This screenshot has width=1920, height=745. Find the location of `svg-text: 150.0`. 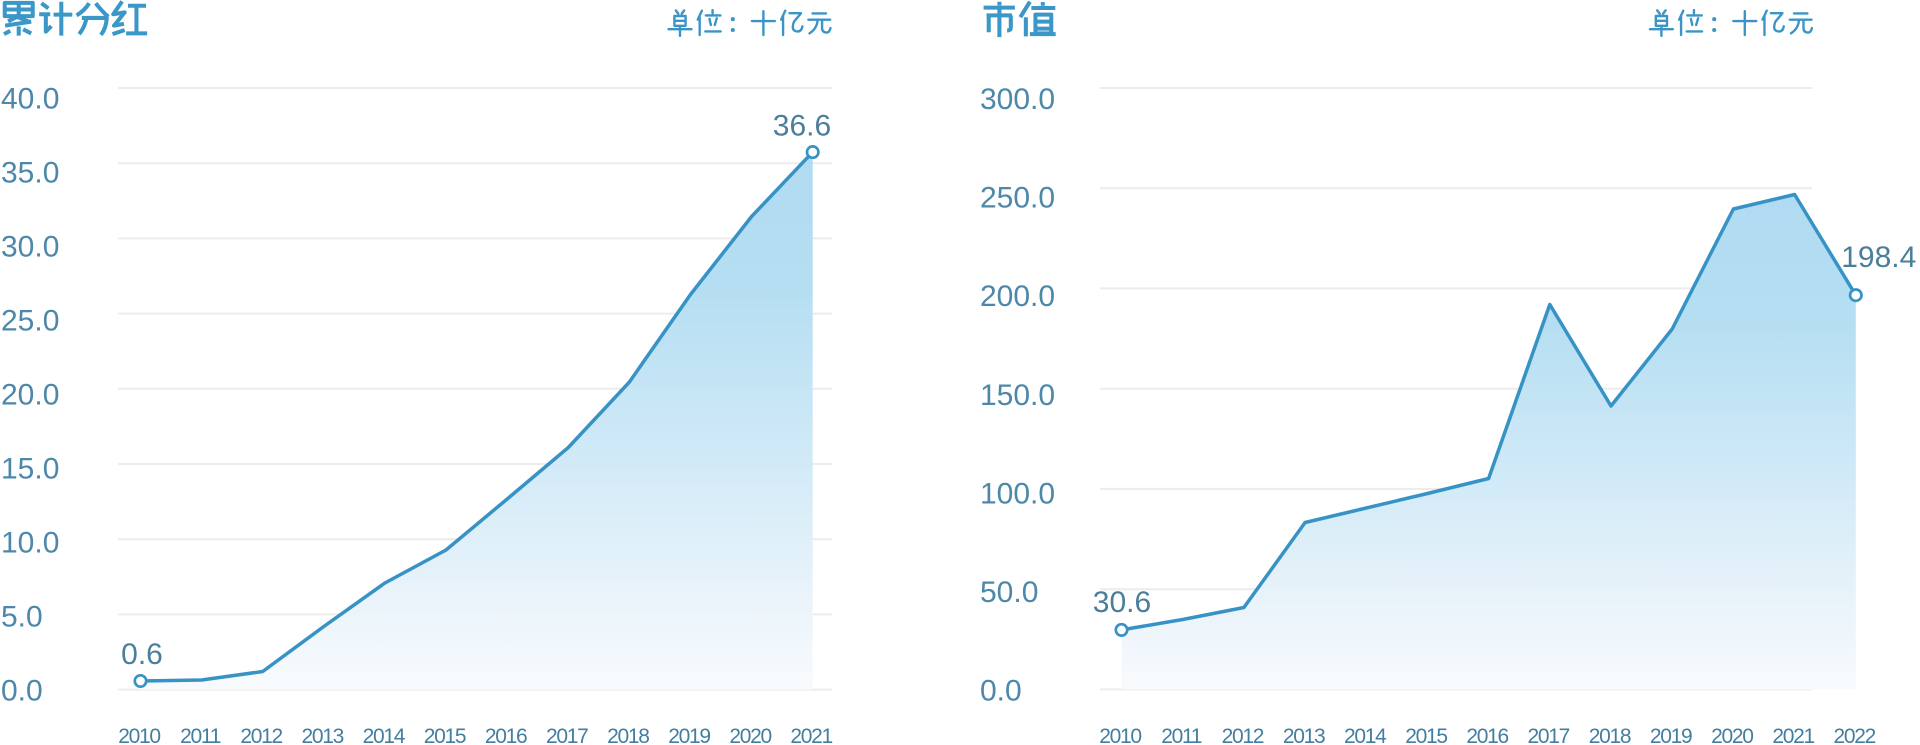

svg-text: 150.0 is located at coordinates (1017, 395).